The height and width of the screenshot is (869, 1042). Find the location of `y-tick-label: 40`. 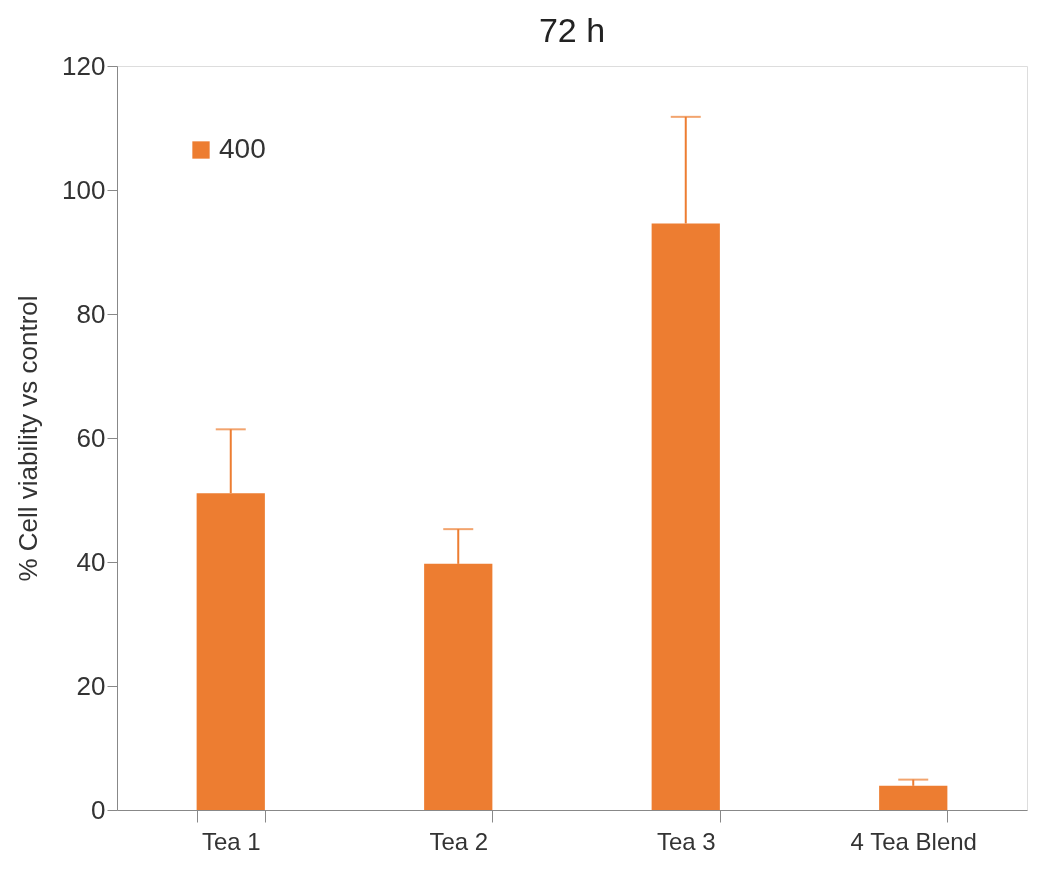

y-tick-label: 40 is located at coordinates (91, 561).